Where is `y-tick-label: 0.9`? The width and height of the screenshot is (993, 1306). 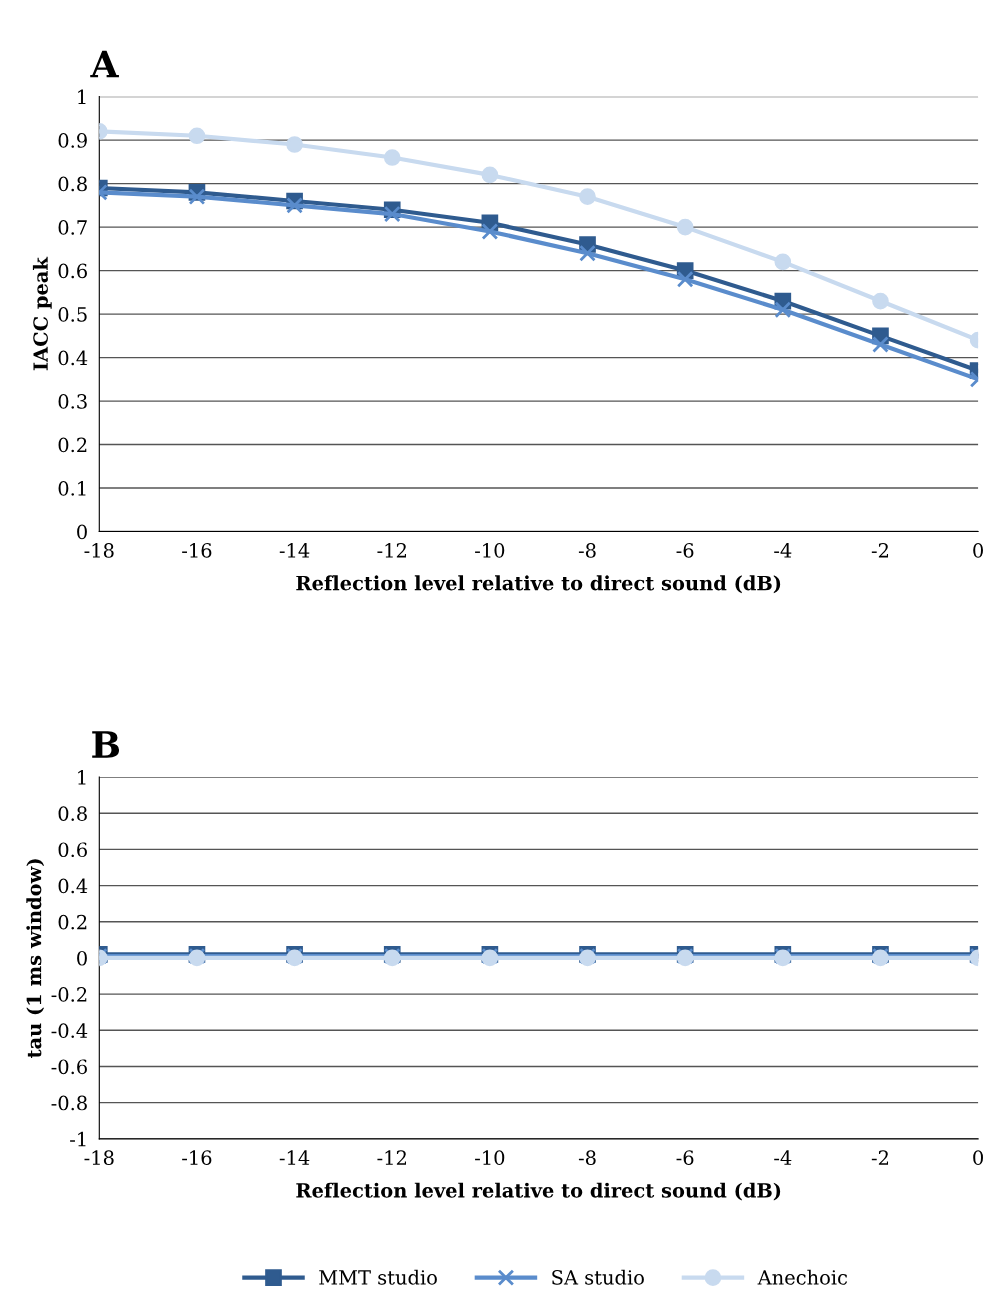
y-tick-label: 0.9 is located at coordinates (72, 140).